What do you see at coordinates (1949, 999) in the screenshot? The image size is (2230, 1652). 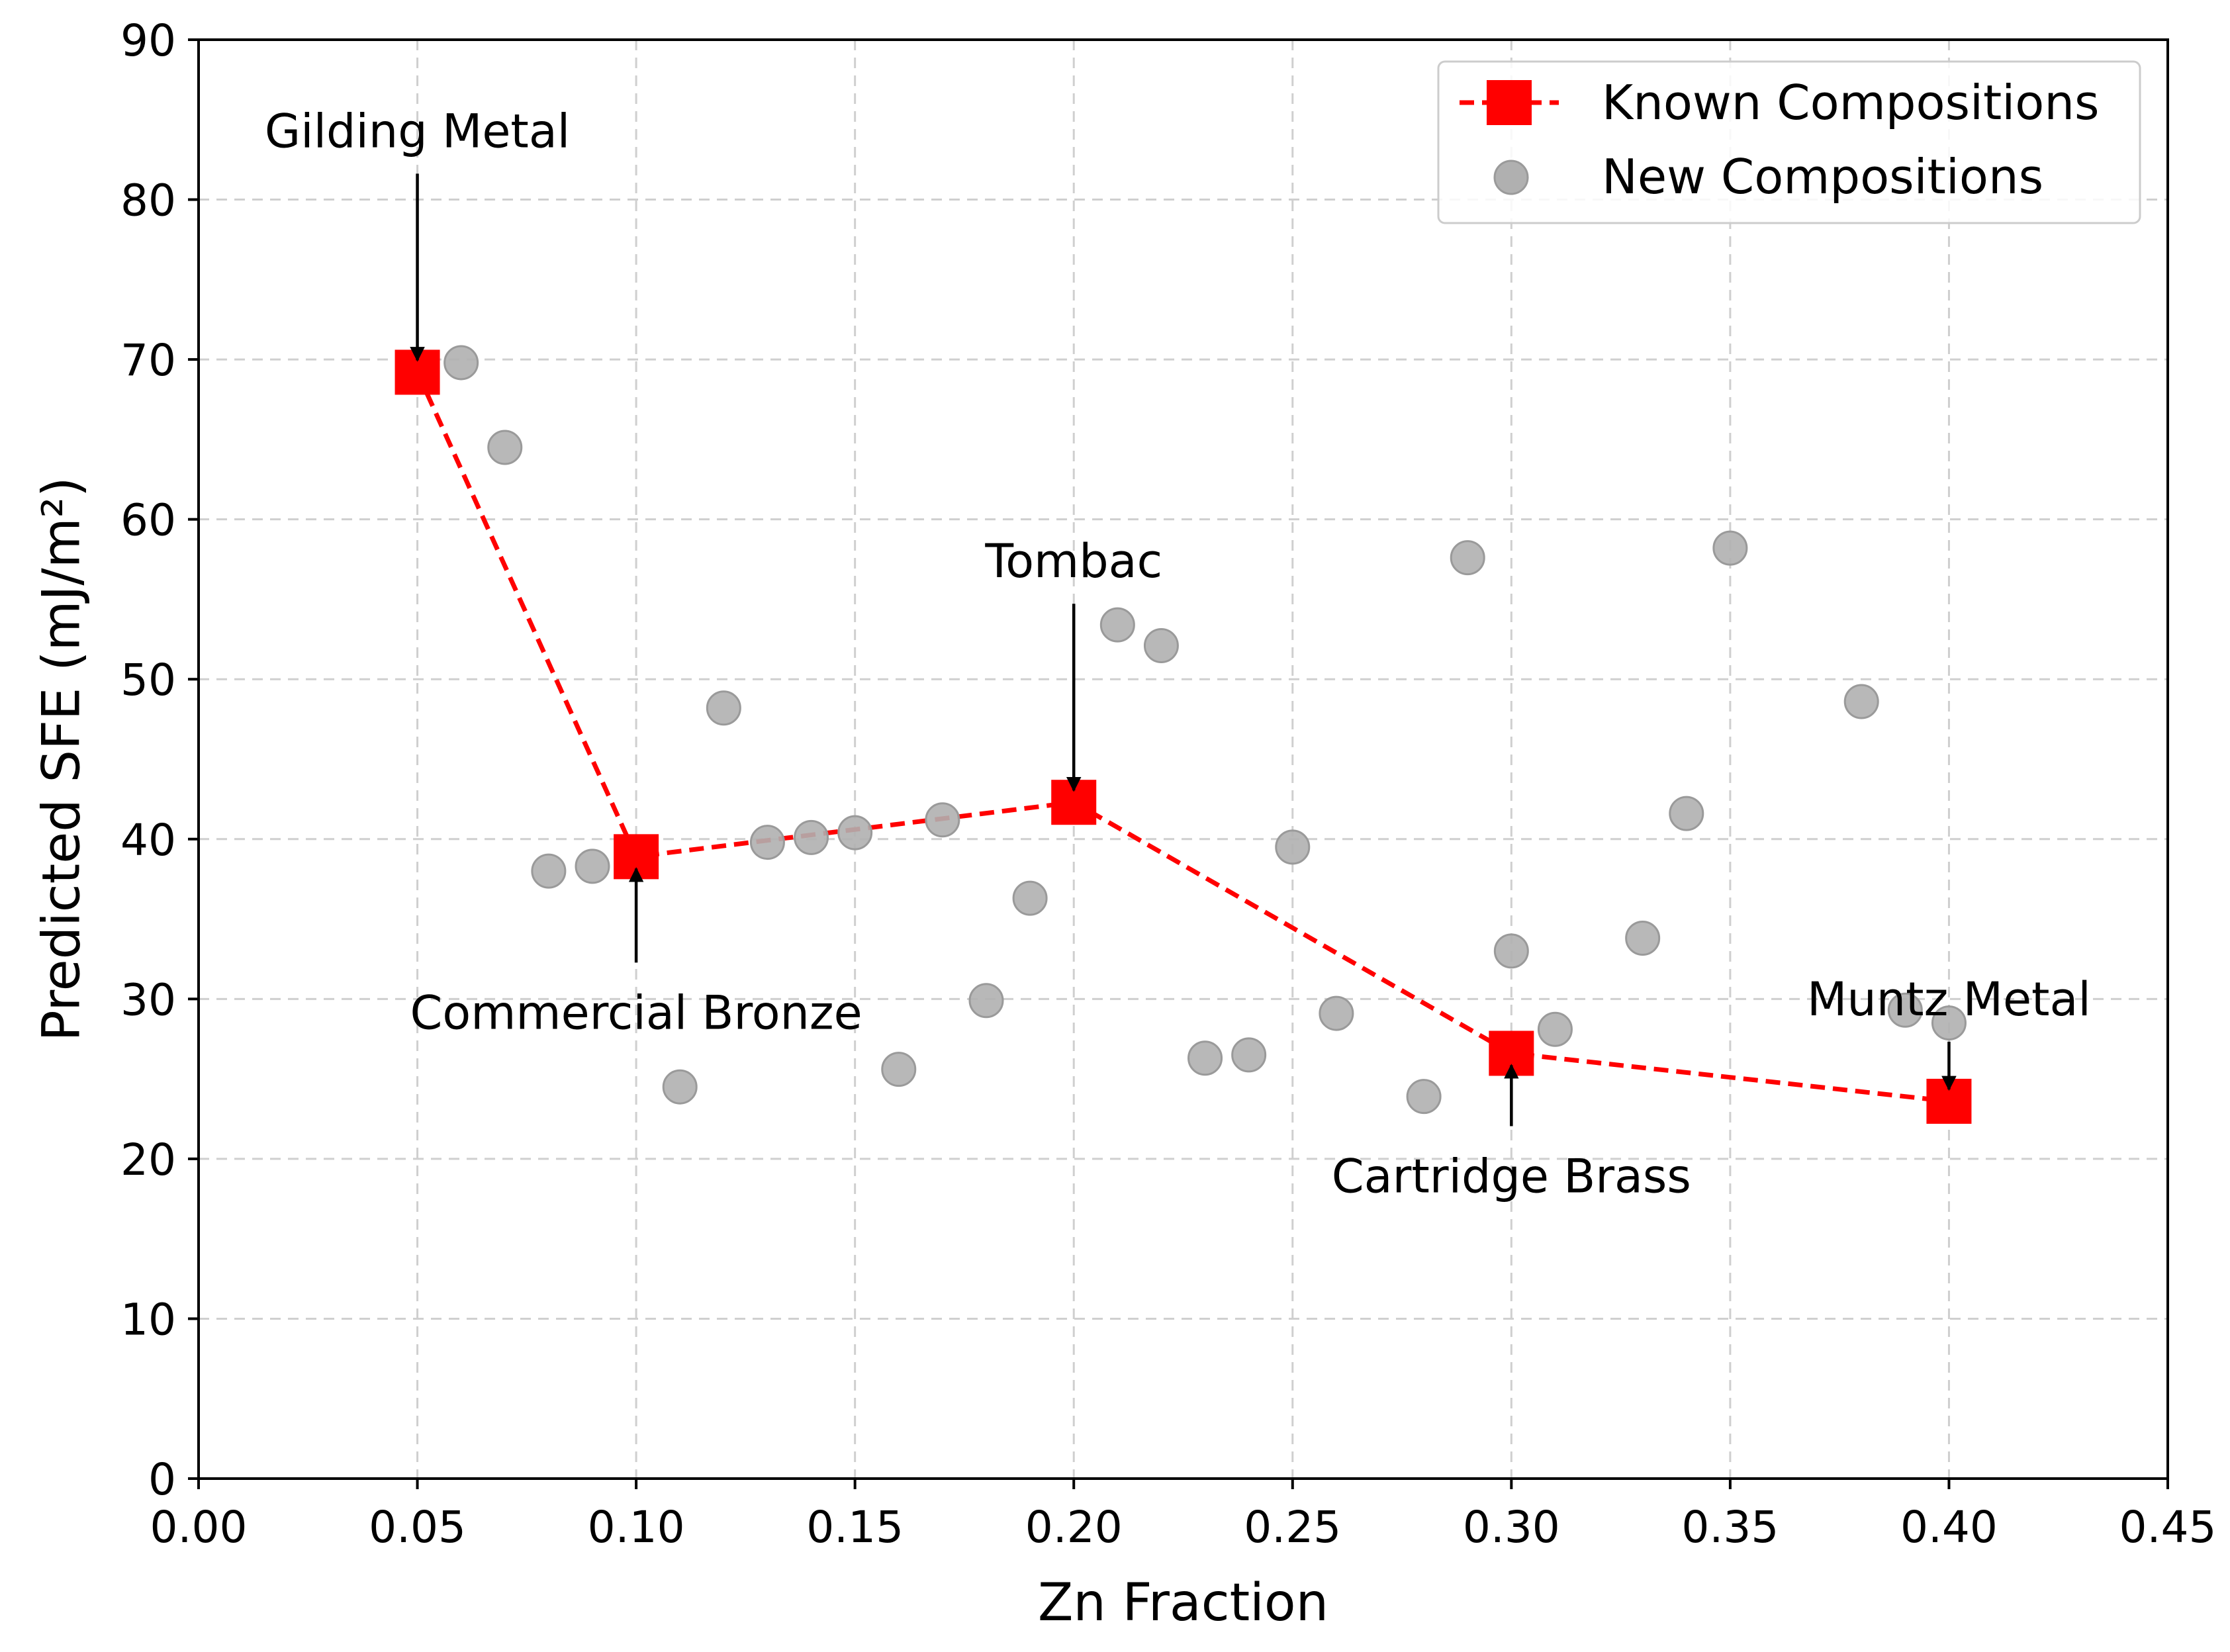 I see `annotation-label: Muntz Metal` at bounding box center [1949, 999].